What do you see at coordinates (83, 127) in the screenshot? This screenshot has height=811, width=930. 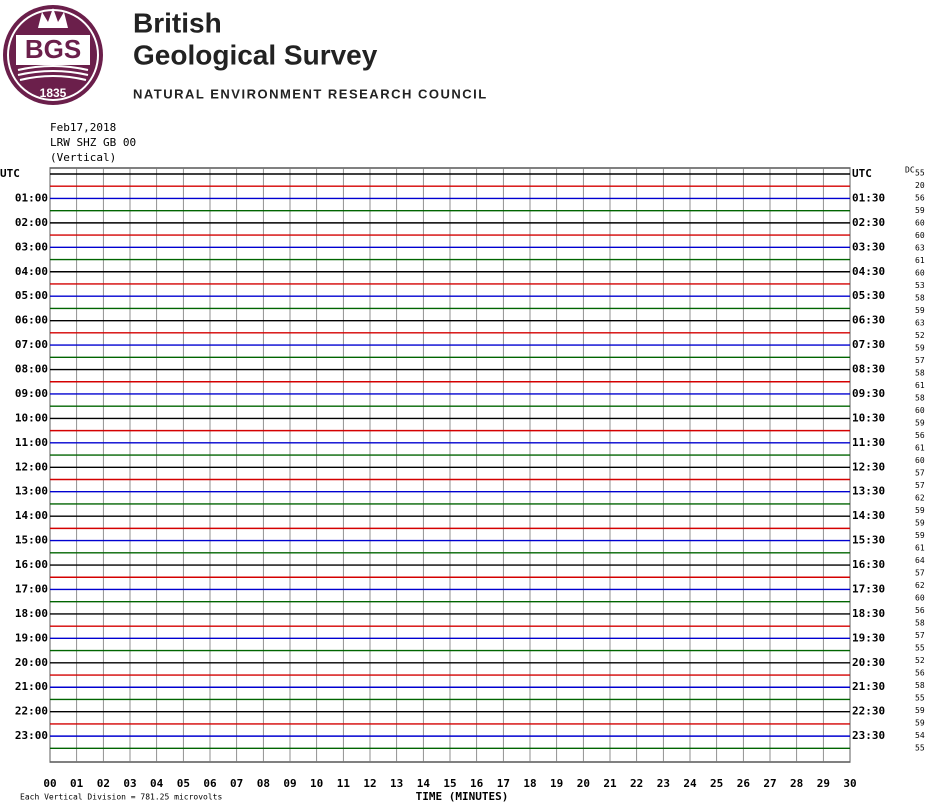 I see `date: Feb17,2018` at bounding box center [83, 127].